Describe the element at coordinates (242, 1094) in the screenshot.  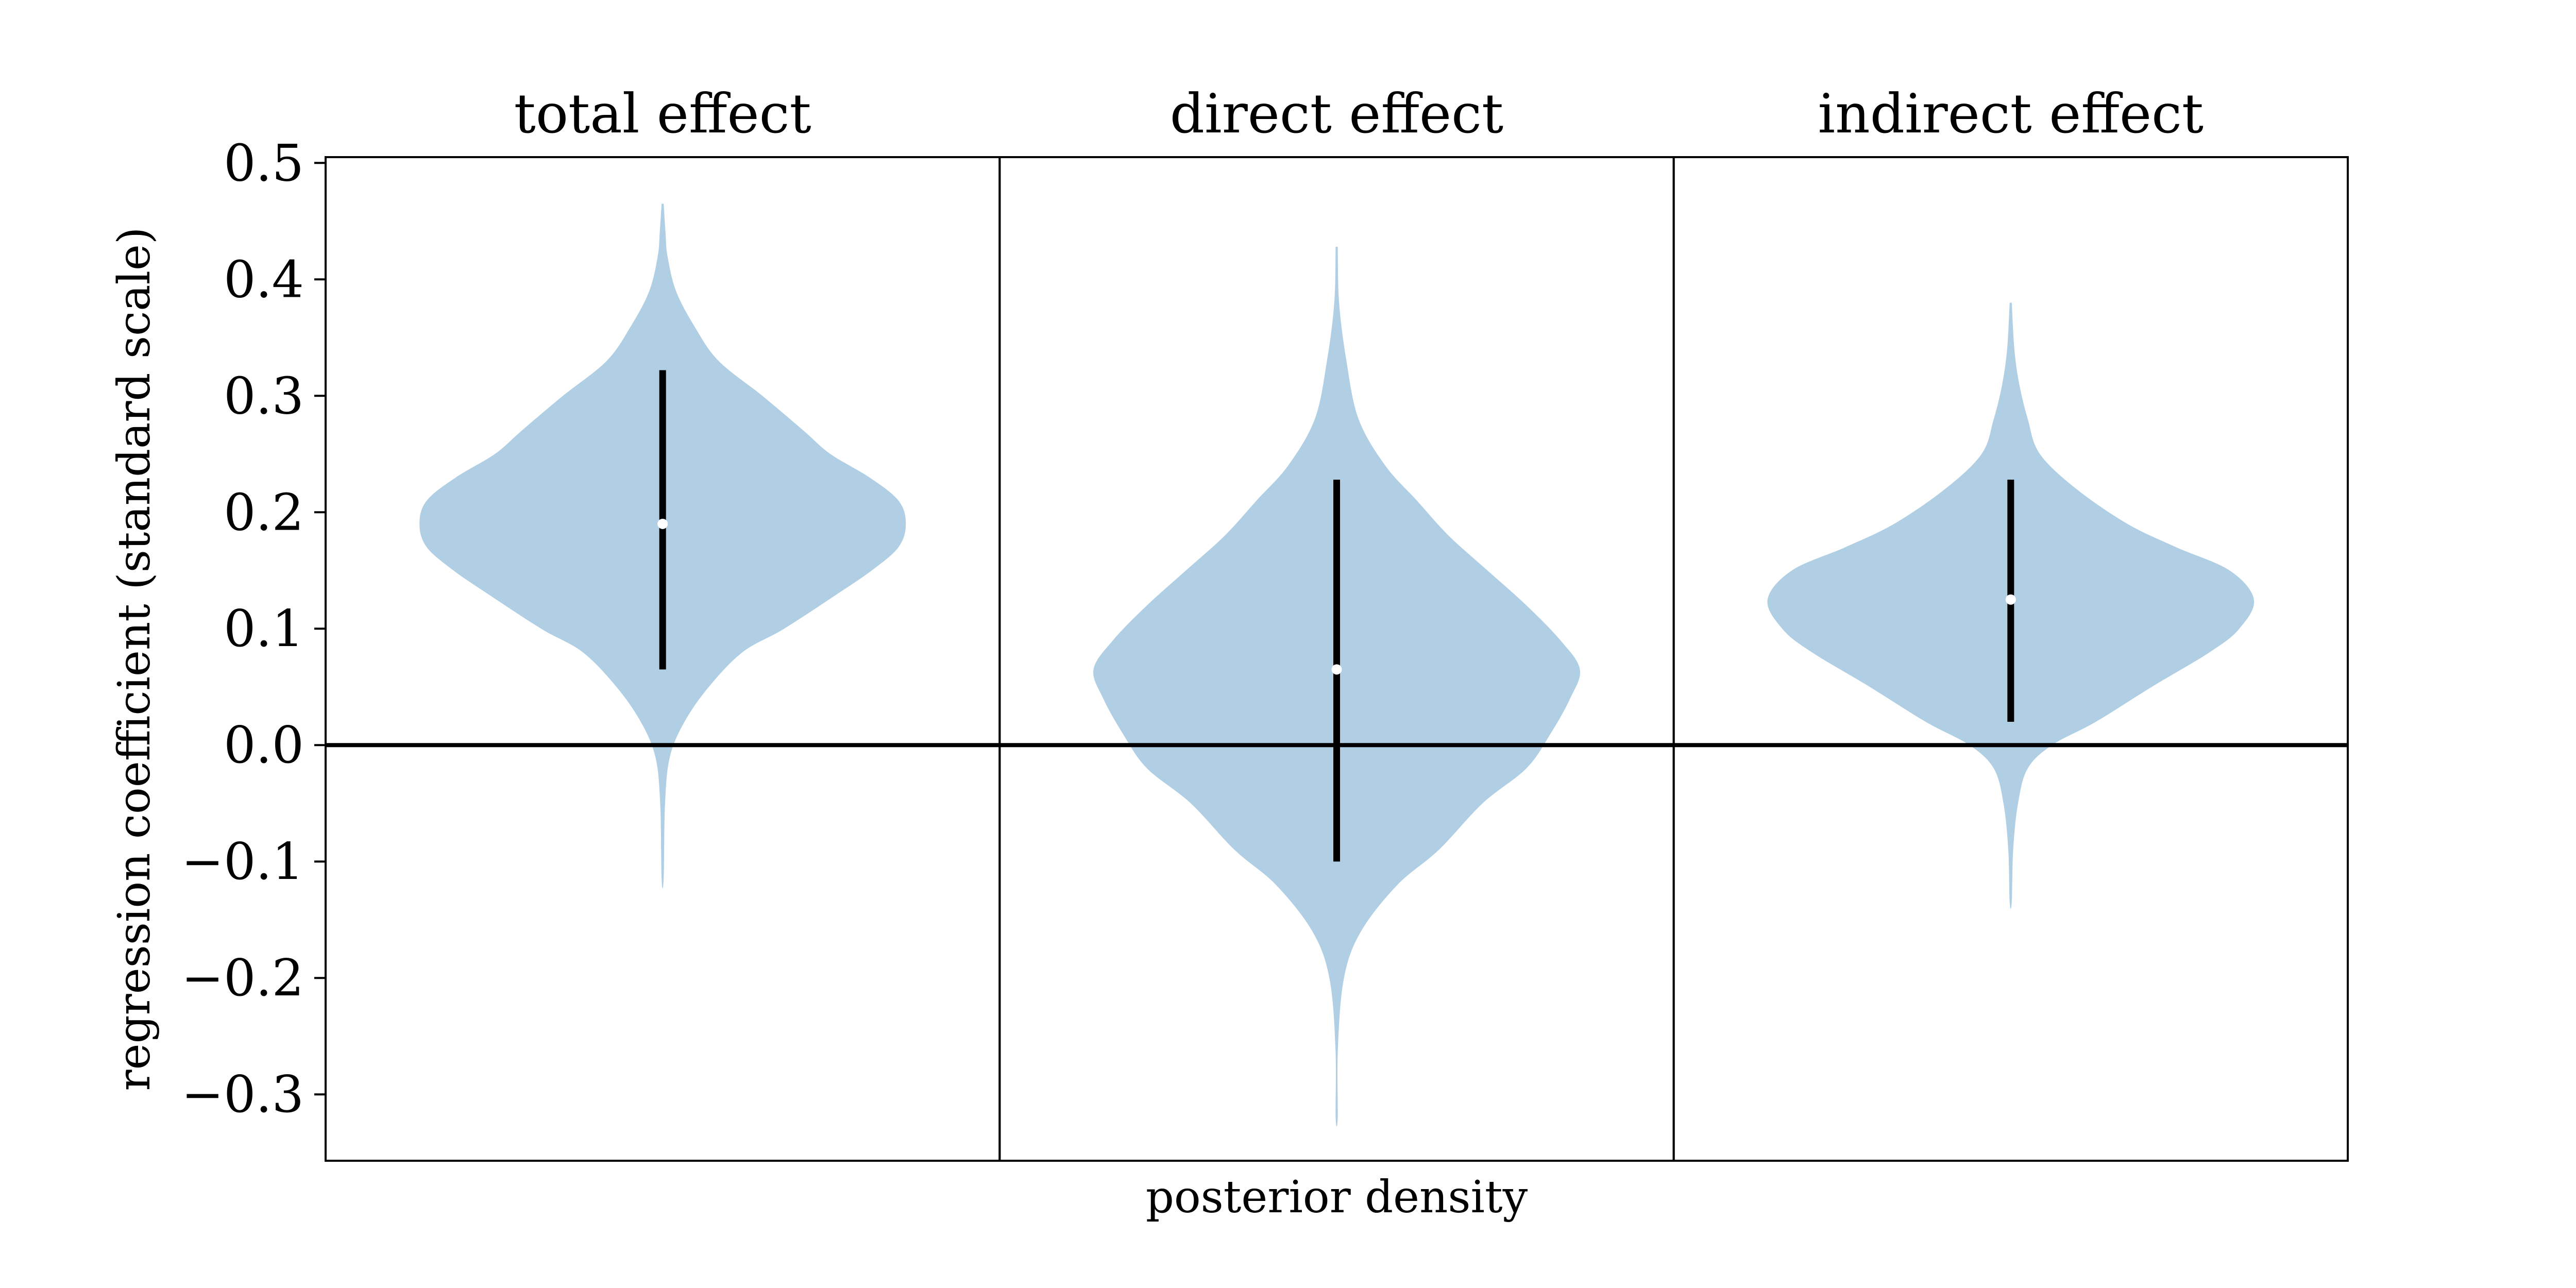
I see `y-tick-label: −0.3` at that location.